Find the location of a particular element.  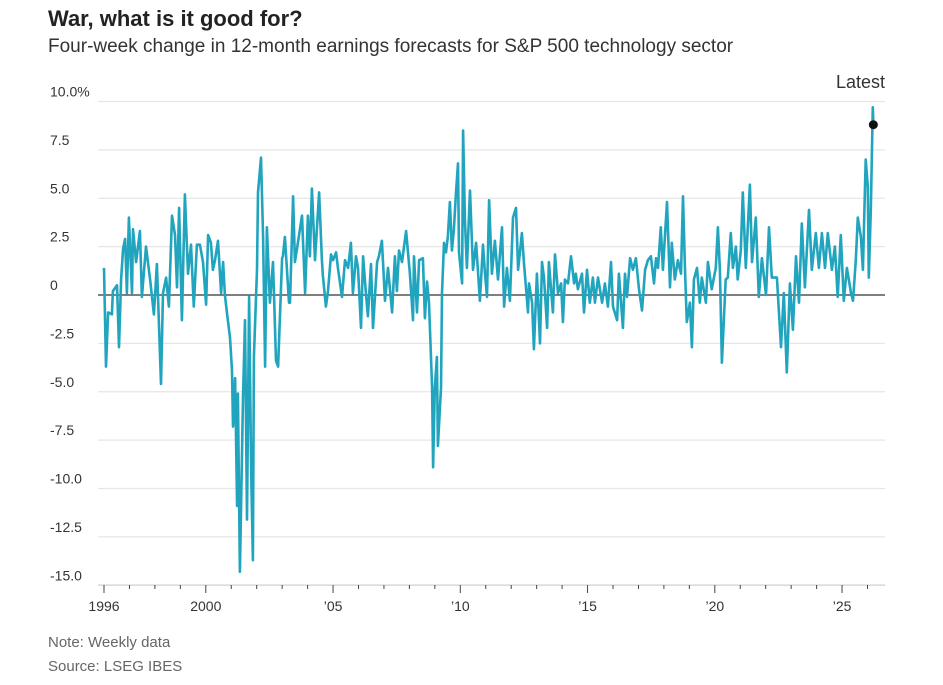

y-tick-label: -7.5 is located at coordinates (62, 430).